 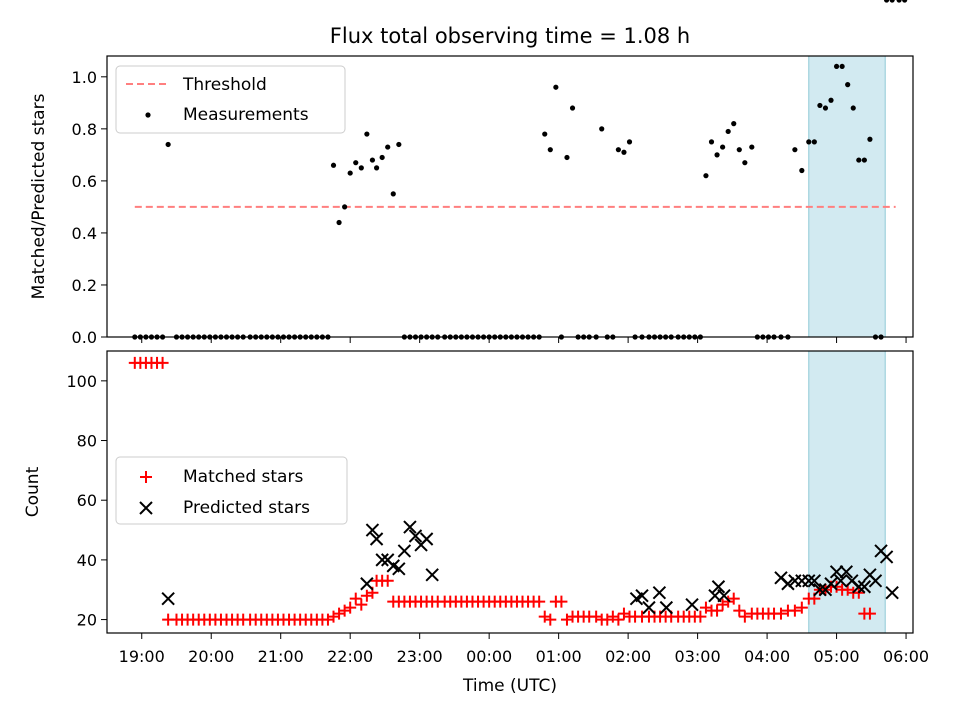 I want to click on y-axis-label: Count, so click(x=33, y=491).